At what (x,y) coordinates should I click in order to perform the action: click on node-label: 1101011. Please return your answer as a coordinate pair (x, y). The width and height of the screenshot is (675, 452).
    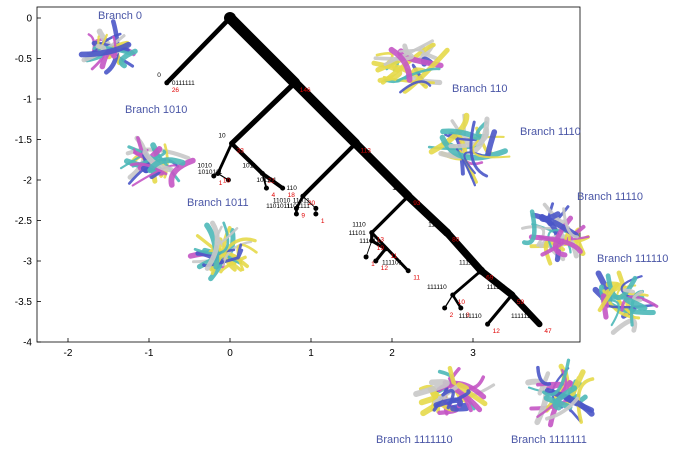
    Looking at the image, I should click on (278, 206).